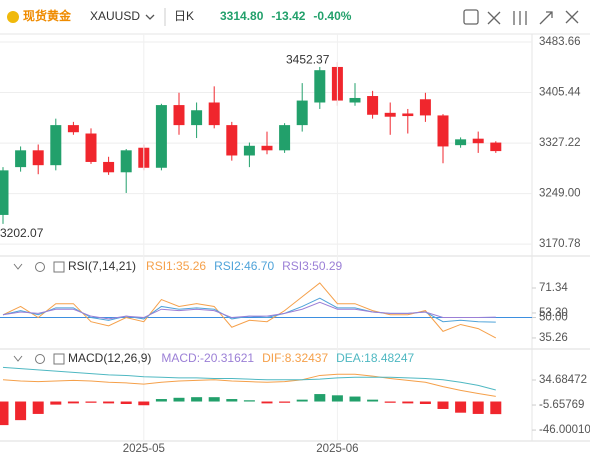 This screenshot has height=462, width=590. What do you see at coordinates (150, 17) in the screenshot?
I see `dropdown-arrow` at bounding box center [150, 17].